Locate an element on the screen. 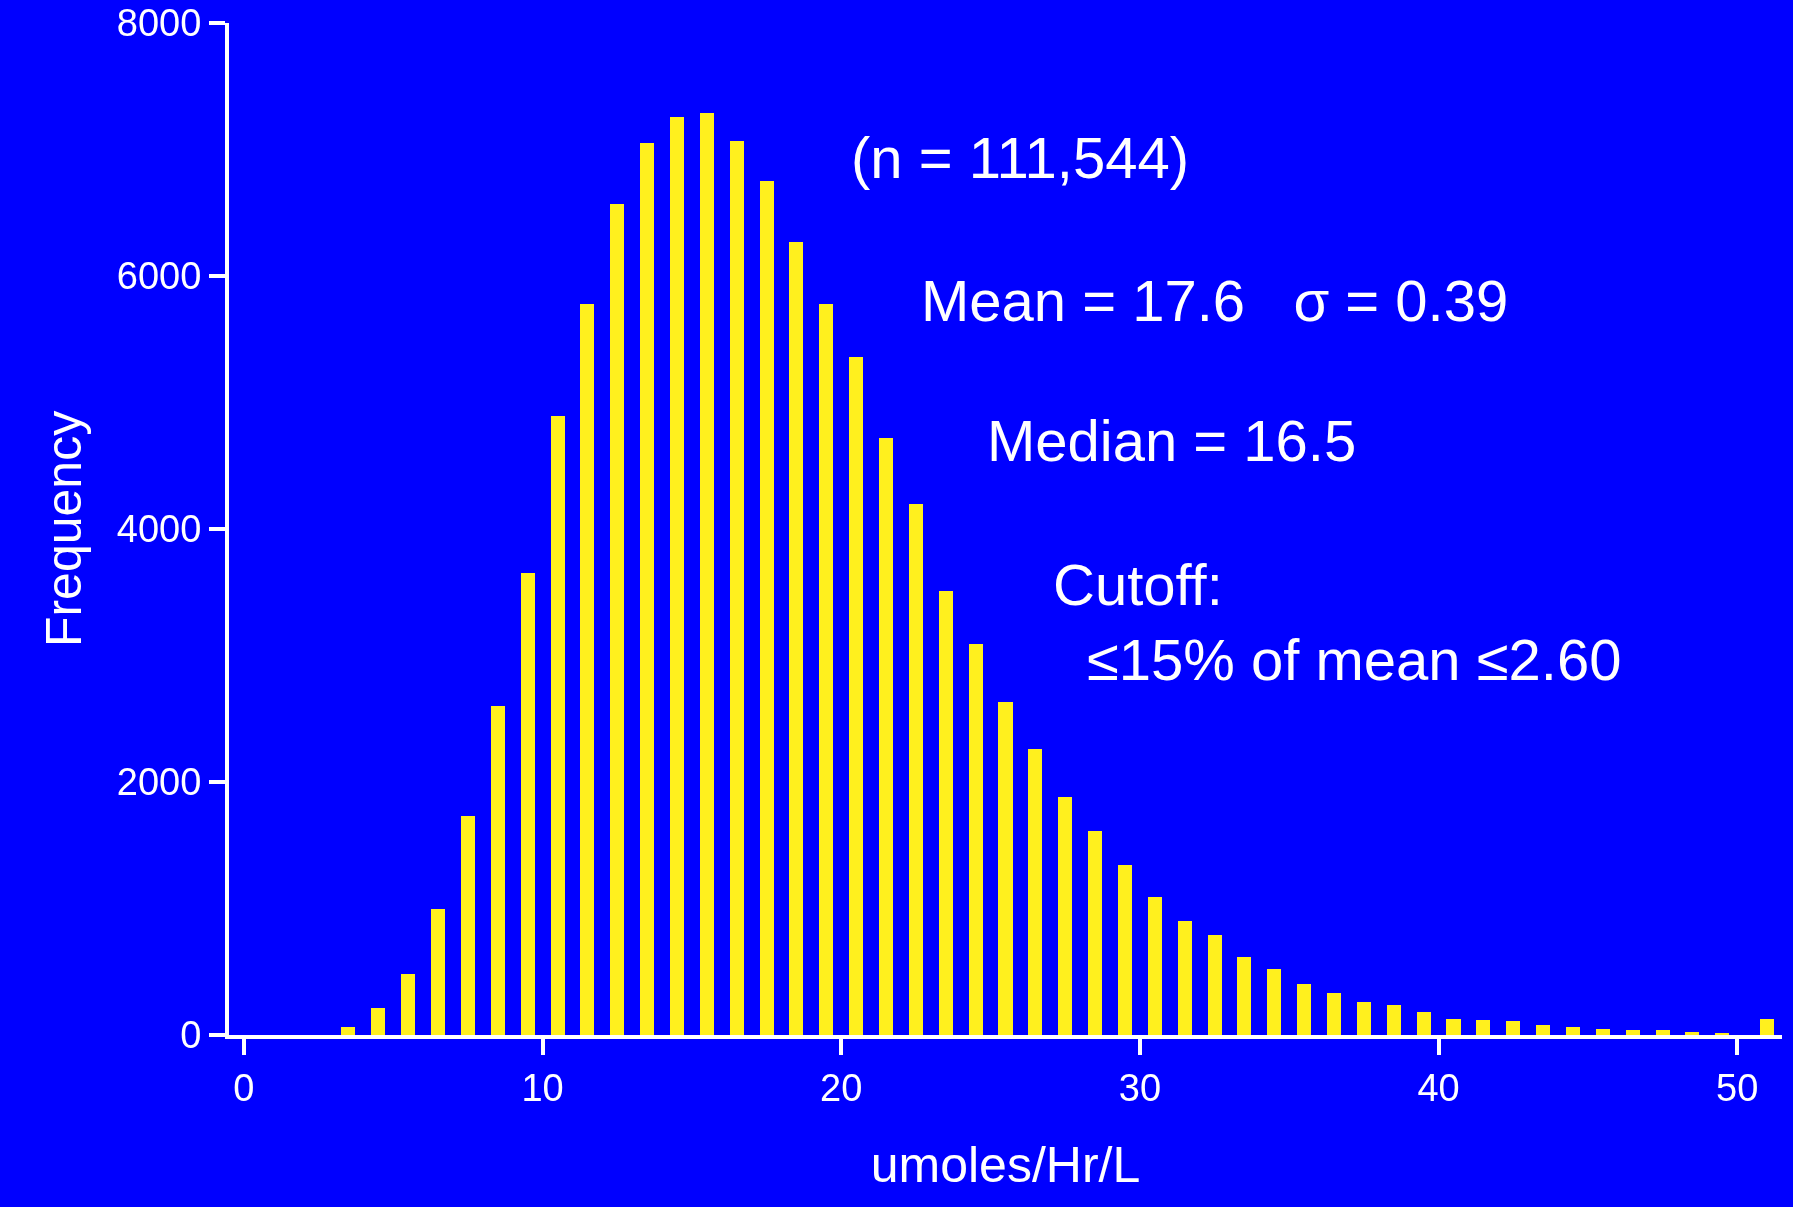 This screenshot has width=1793, height=1207. y-tick-label: 8000 is located at coordinates (159, 23).